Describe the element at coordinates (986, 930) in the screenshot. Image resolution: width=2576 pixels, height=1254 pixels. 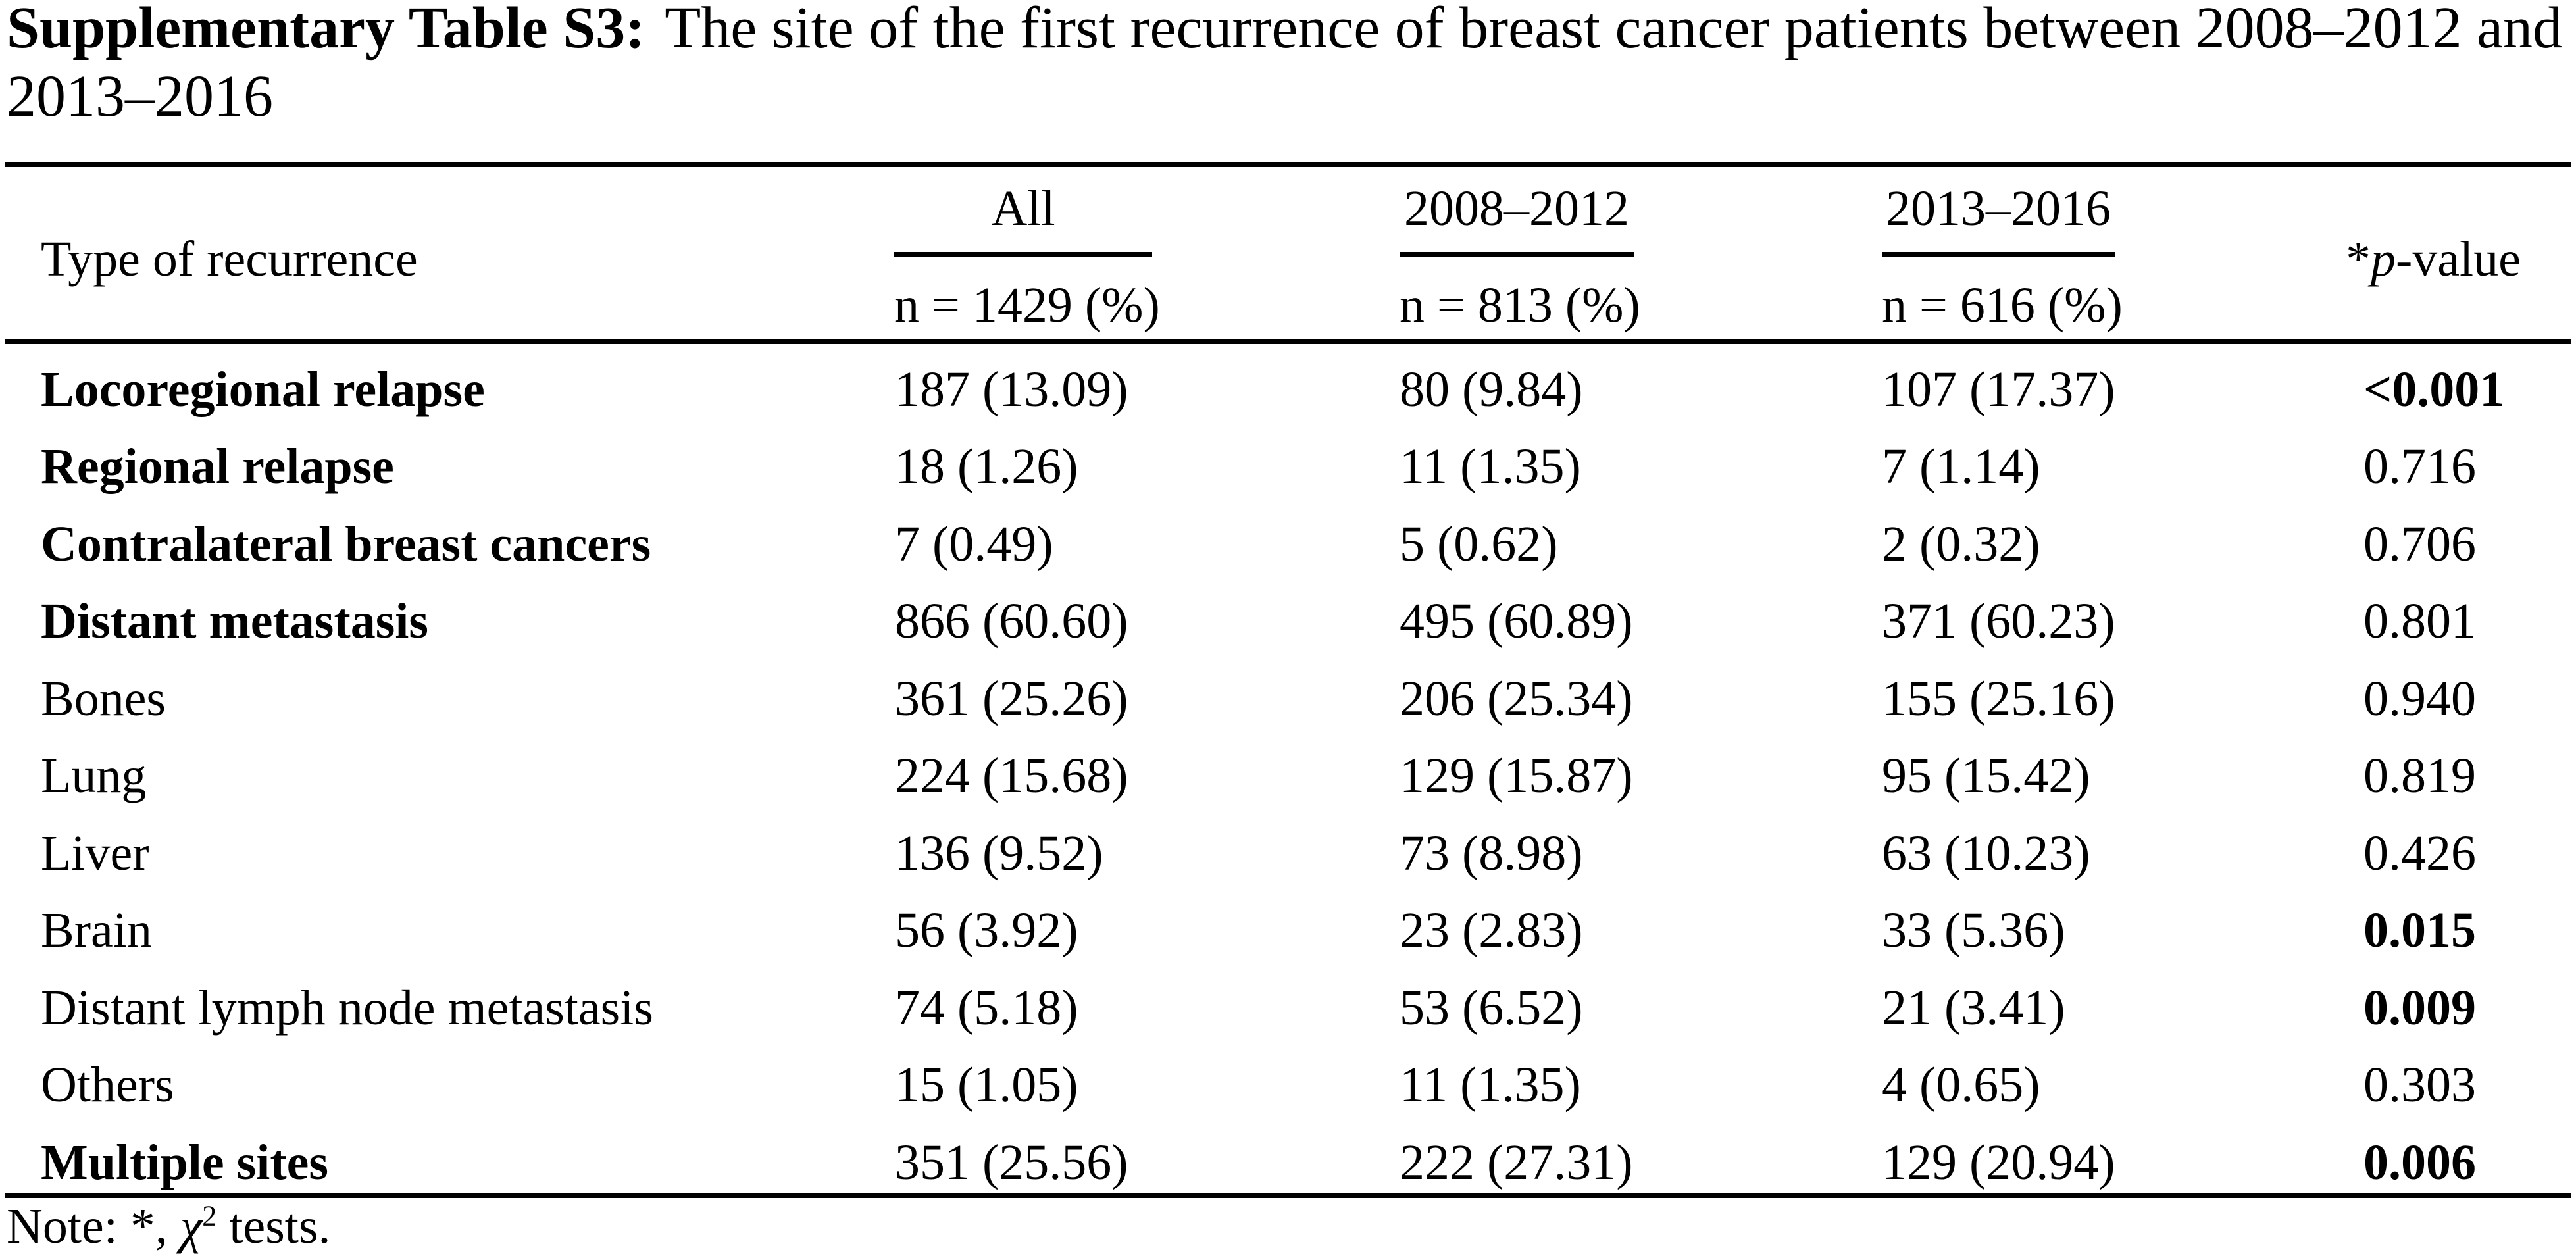
I see `cell-all: 56 (3.92)` at that location.